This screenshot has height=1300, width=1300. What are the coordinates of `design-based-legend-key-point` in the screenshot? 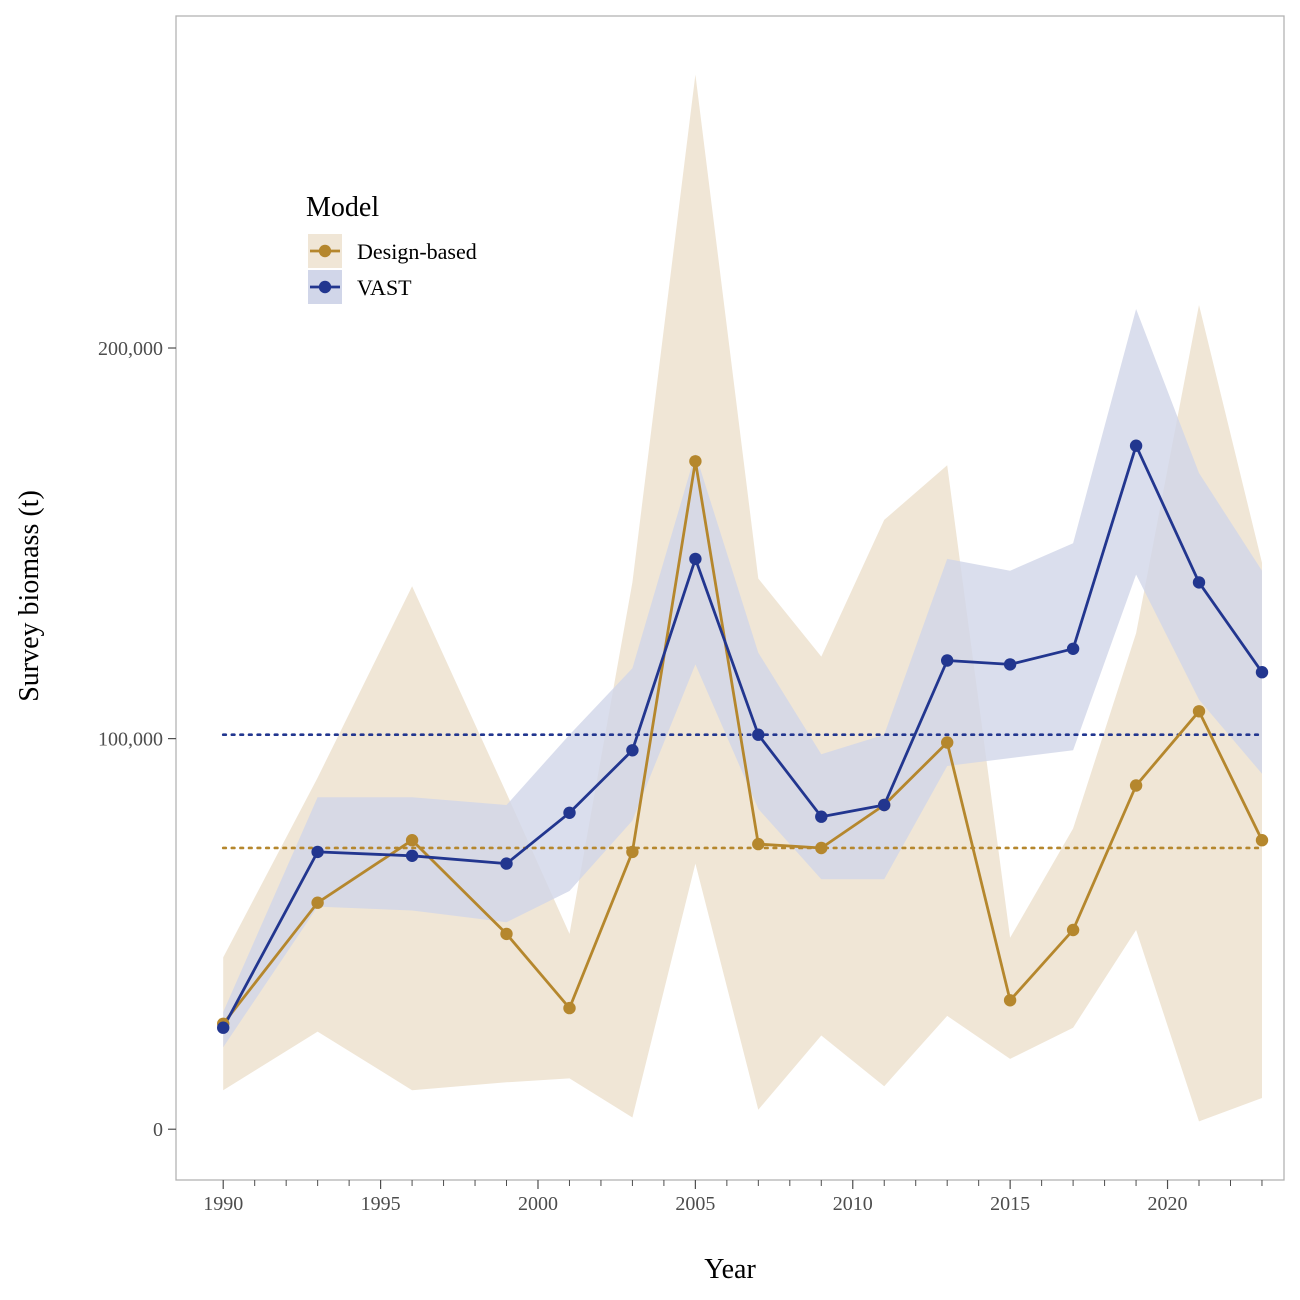 It's located at (325, 251).